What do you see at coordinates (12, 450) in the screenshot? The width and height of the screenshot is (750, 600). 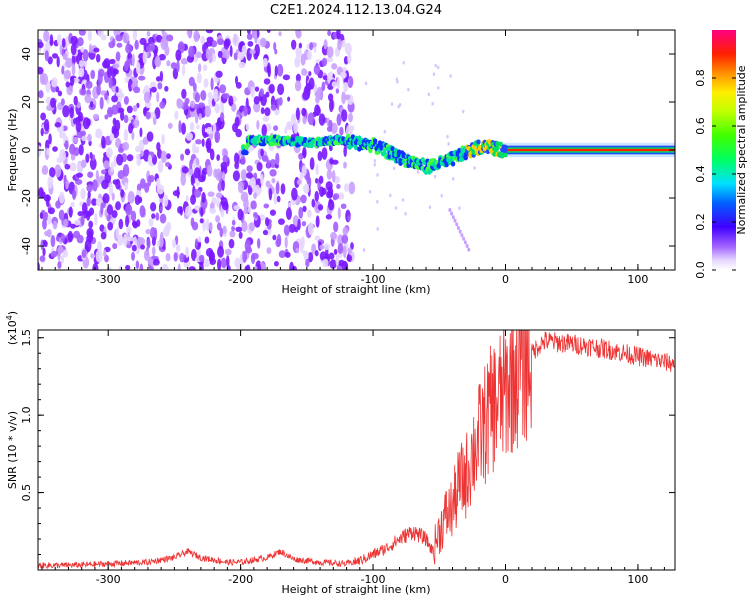 I see `snr-y-label: SNR (10 * v/v)` at bounding box center [12, 450].